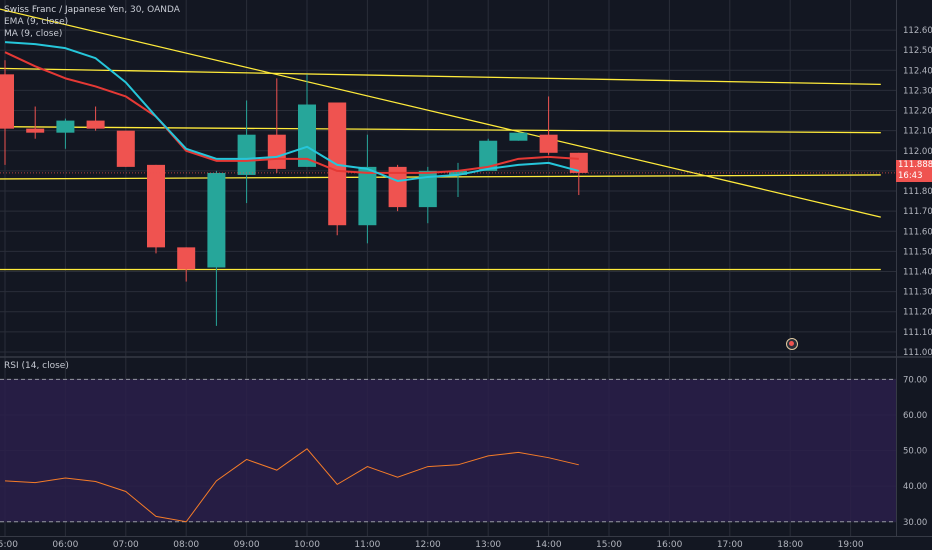 The height and width of the screenshot is (550, 932). I want to click on bar-countdown-tag: 16:43, so click(914, 176).